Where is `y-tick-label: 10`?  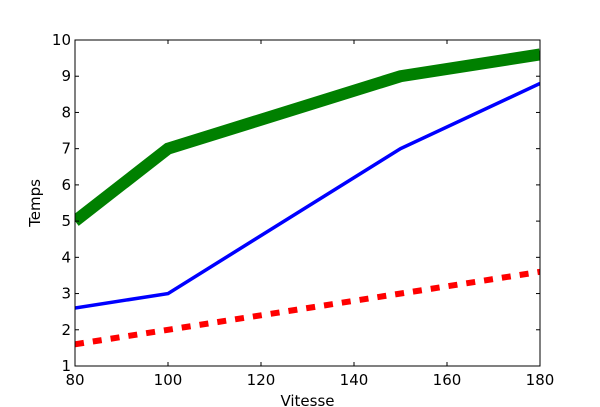 y-tick-label: 10 is located at coordinates (61, 40).